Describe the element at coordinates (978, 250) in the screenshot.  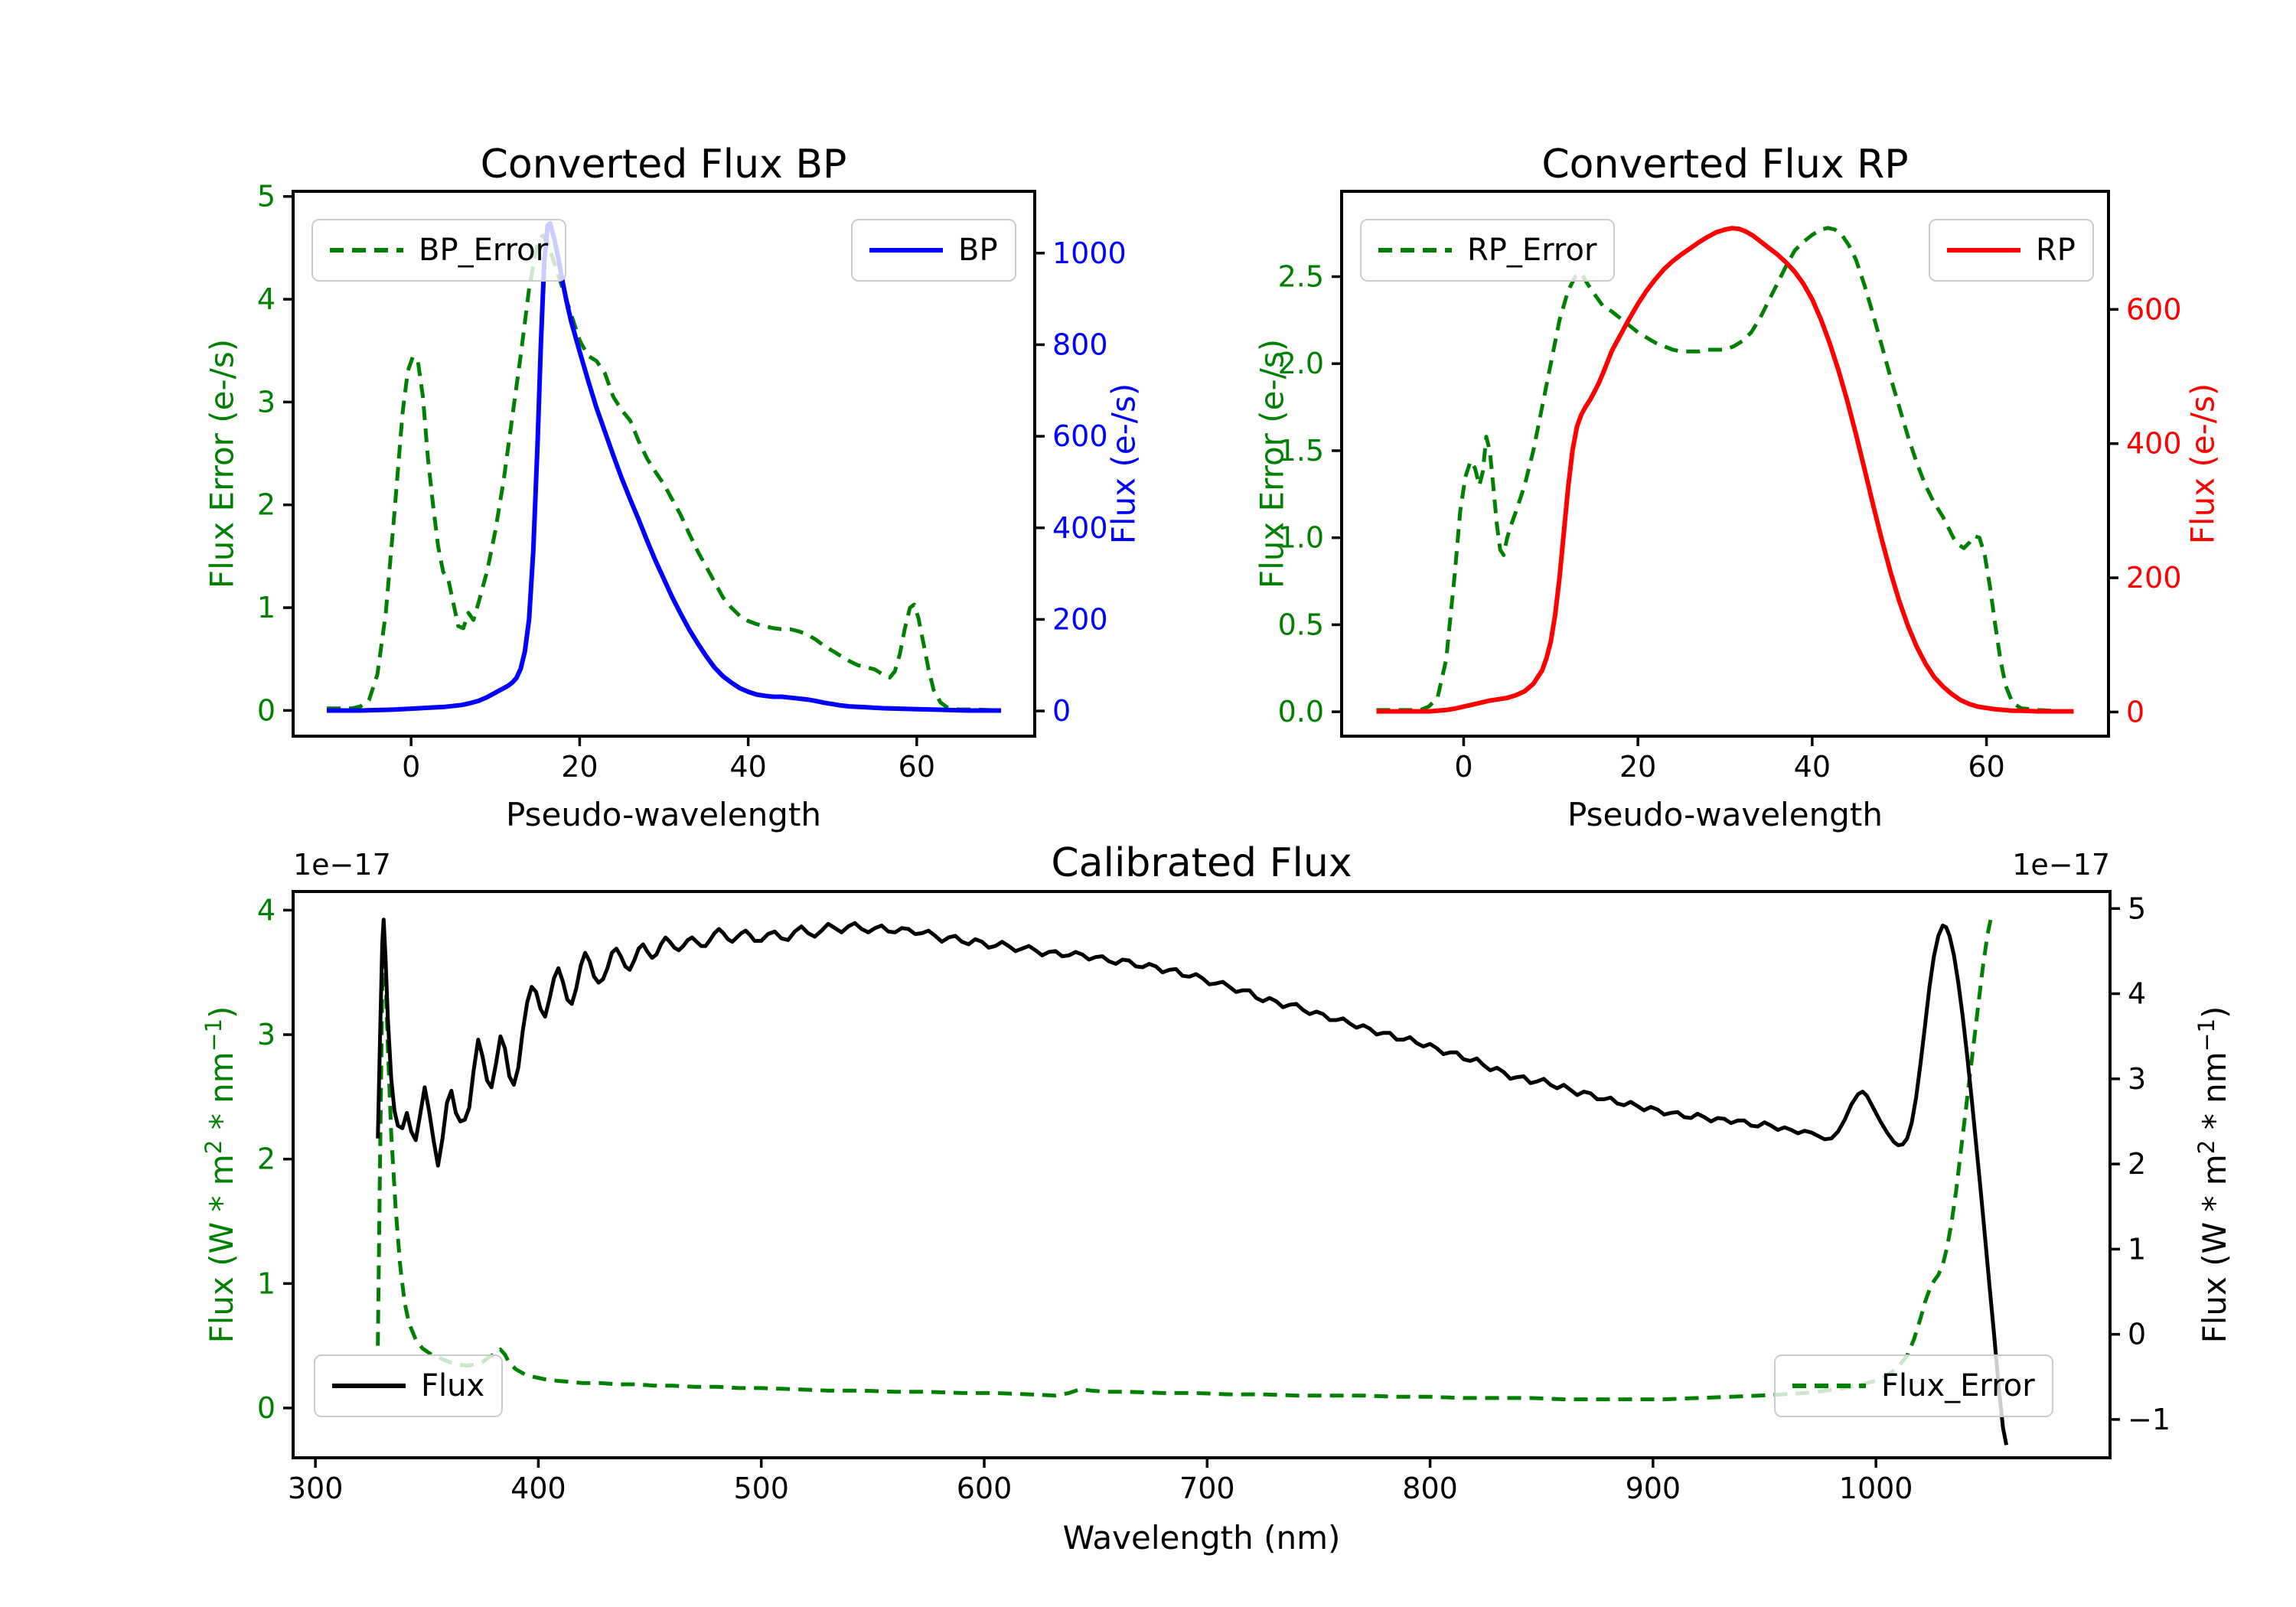
I see `legend-label: BP` at that location.